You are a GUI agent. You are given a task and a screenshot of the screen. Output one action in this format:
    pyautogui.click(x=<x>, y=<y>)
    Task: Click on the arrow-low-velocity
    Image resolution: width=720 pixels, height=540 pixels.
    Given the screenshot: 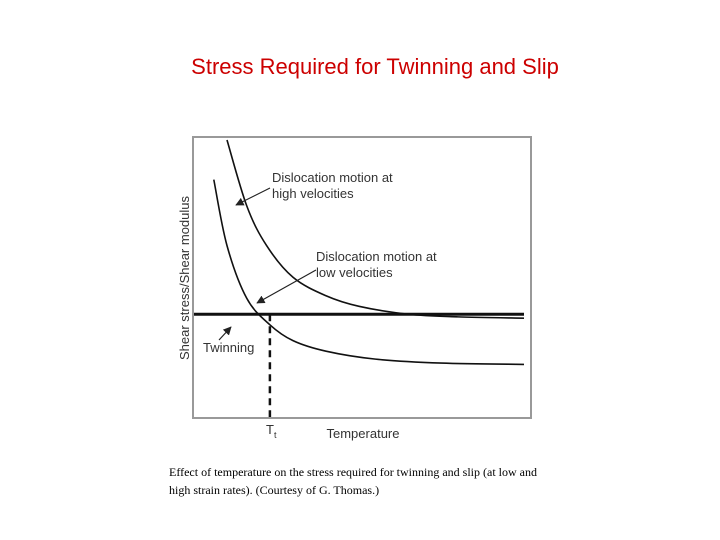 What is the action you would take?
    pyautogui.click(x=286, y=286)
    